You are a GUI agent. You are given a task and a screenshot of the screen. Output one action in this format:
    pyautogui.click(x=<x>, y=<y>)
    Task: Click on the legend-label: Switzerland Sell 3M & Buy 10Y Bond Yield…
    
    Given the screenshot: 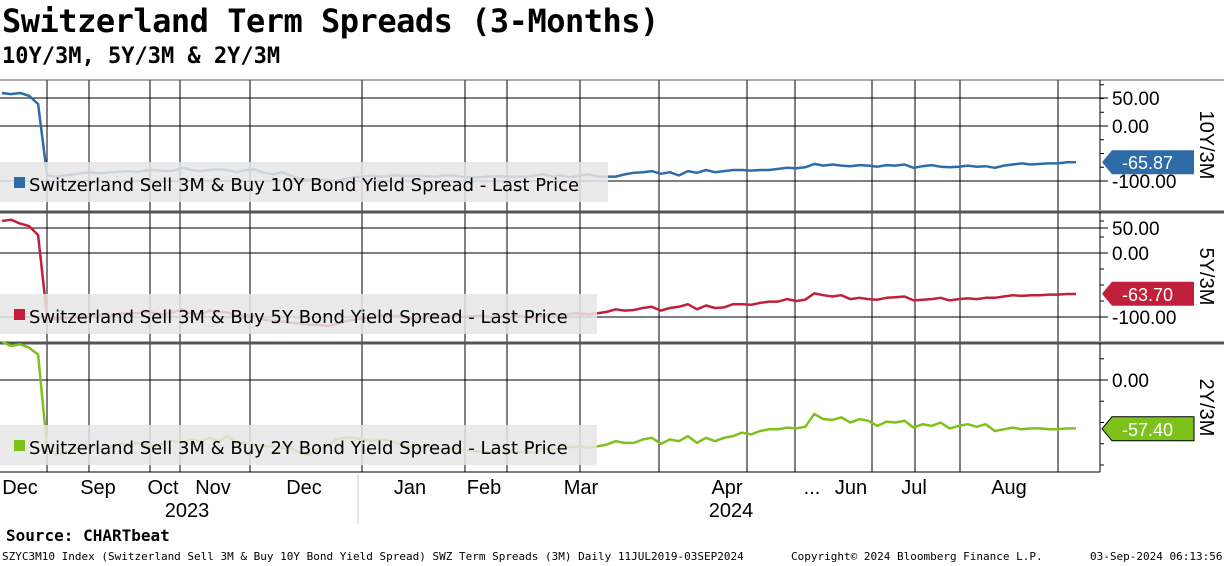 What is the action you would take?
    pyautogui.click(x=304, y=185)
    